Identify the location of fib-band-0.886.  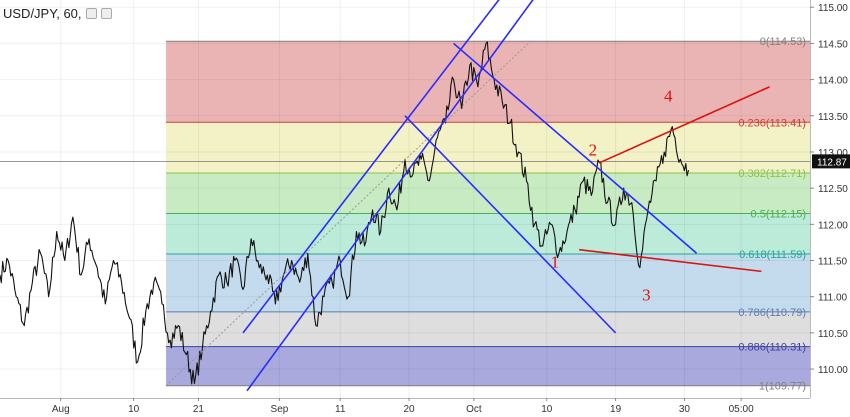
(488, 366).